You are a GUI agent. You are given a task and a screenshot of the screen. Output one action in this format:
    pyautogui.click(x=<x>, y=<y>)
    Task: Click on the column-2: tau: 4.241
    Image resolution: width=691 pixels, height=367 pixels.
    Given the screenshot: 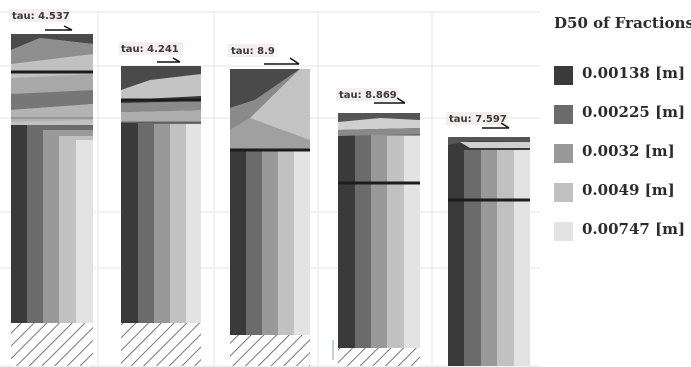 What is the action you would take?
    pyautogui.click(x=160, y=204)
    